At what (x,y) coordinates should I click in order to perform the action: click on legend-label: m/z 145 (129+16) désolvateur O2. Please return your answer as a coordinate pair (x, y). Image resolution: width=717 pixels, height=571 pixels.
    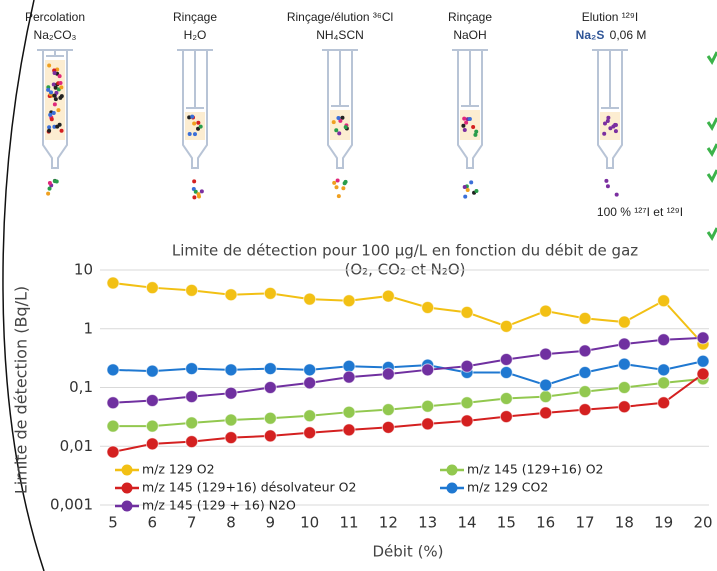
    Looking at the image, I should click on (249, 487).